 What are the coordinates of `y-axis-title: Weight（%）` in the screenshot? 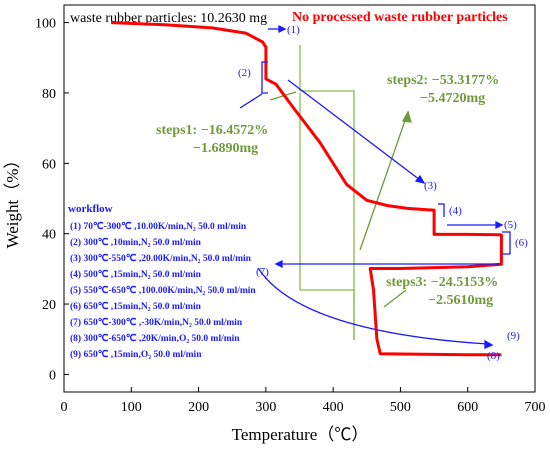 It's located at (12, 200).